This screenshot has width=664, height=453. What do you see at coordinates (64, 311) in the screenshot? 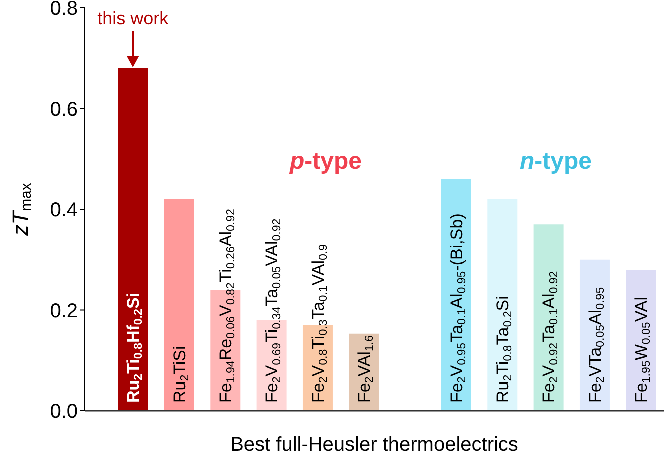
I see `y-tick-label: 0.2` at bounding box center [64, 311].